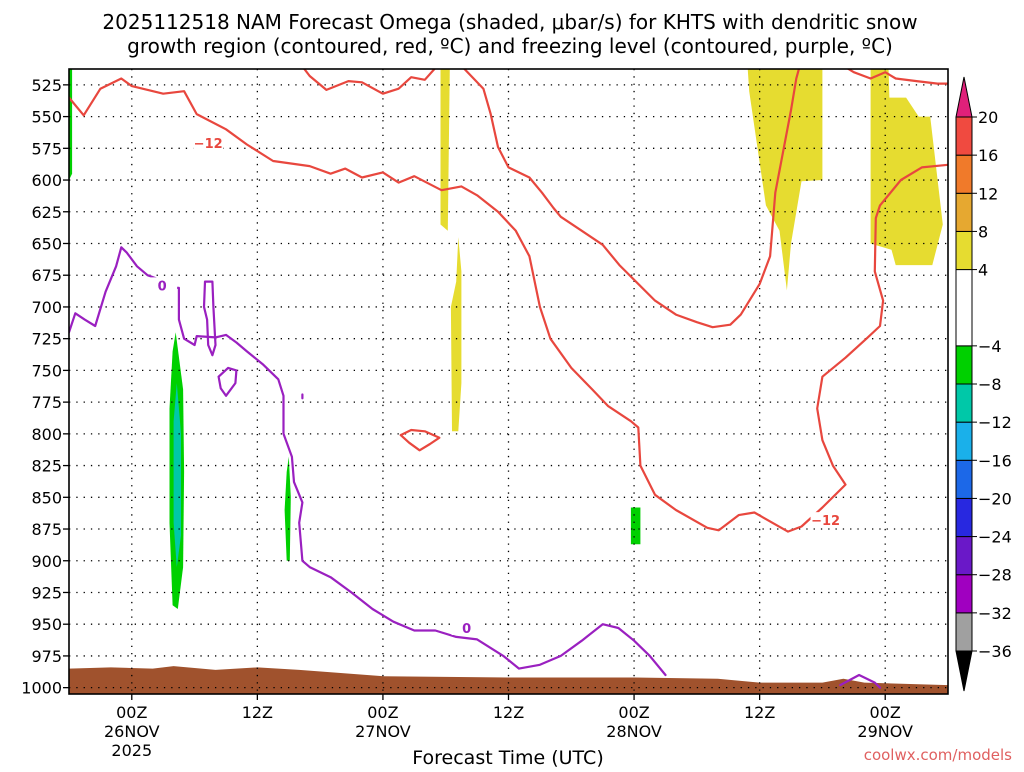 The height and width of the screenshot is (772, 1024). I want to click on colorbar-label-5: −4, so click(990, 346).